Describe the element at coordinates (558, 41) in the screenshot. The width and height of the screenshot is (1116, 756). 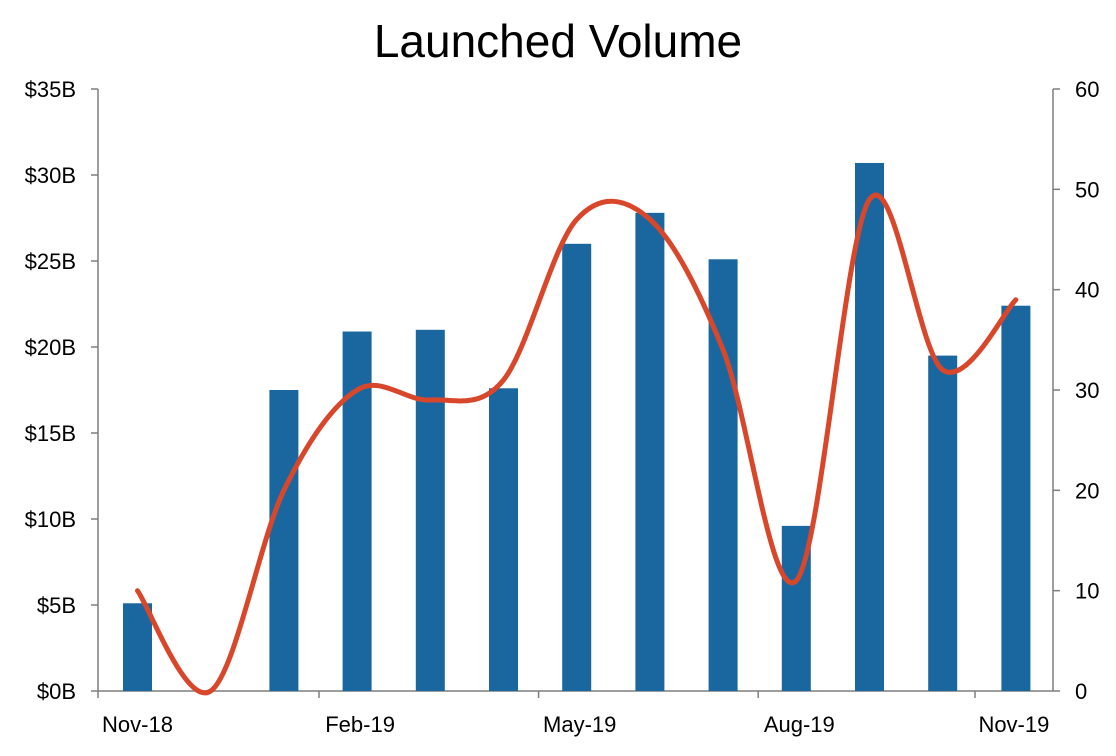
I see `chart-title: Launched Volume` at that location.